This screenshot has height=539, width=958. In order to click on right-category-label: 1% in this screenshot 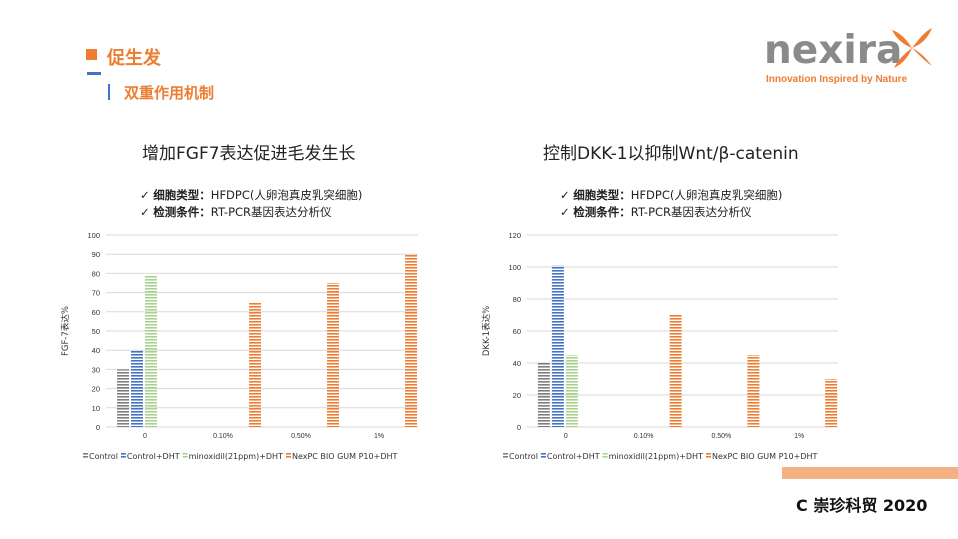, I will do `click(799, 436)`.